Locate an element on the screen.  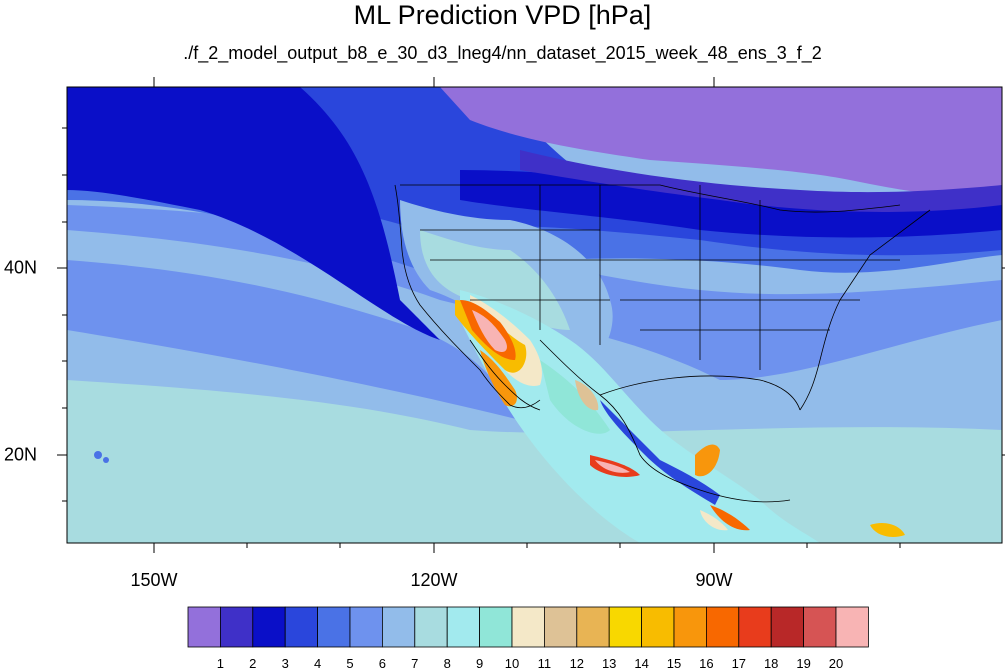
colorbar-label: 15 is located at coordinates (674, 663).